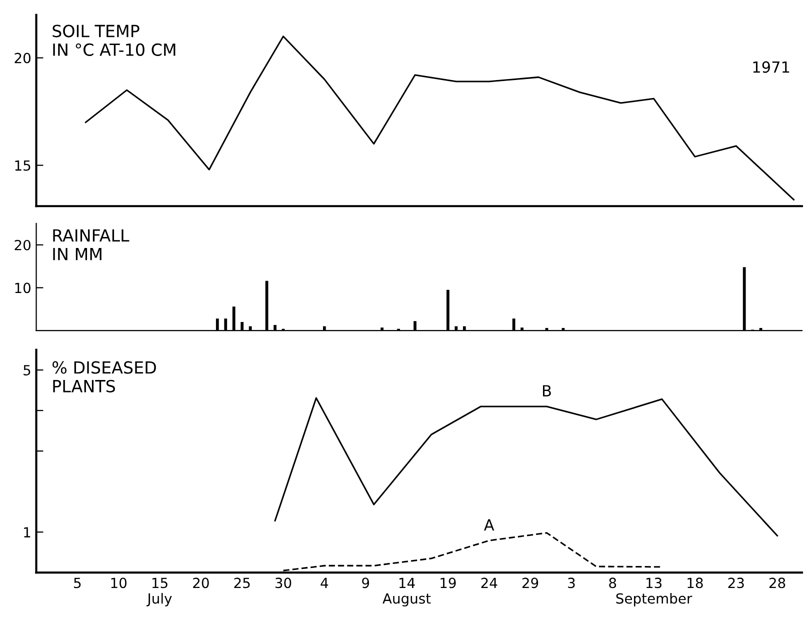  What do you see at coordinates (489, 583) in the screenshot?
I see `x-tick-label: 24` at bounding box center [489, 583].